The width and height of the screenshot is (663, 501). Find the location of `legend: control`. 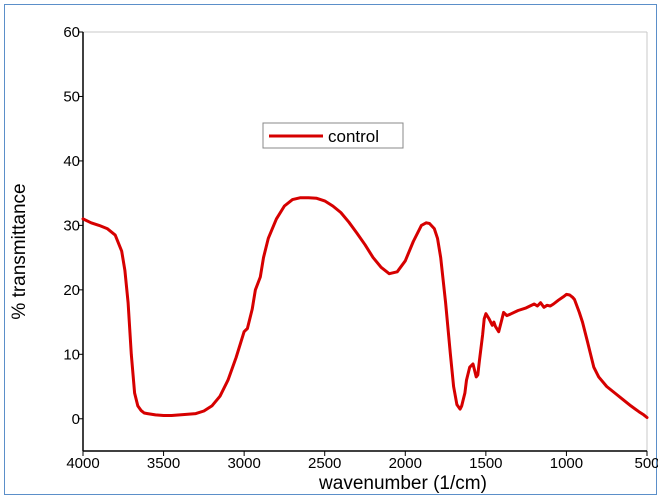

legend: control is located at coordinates (333, 135).